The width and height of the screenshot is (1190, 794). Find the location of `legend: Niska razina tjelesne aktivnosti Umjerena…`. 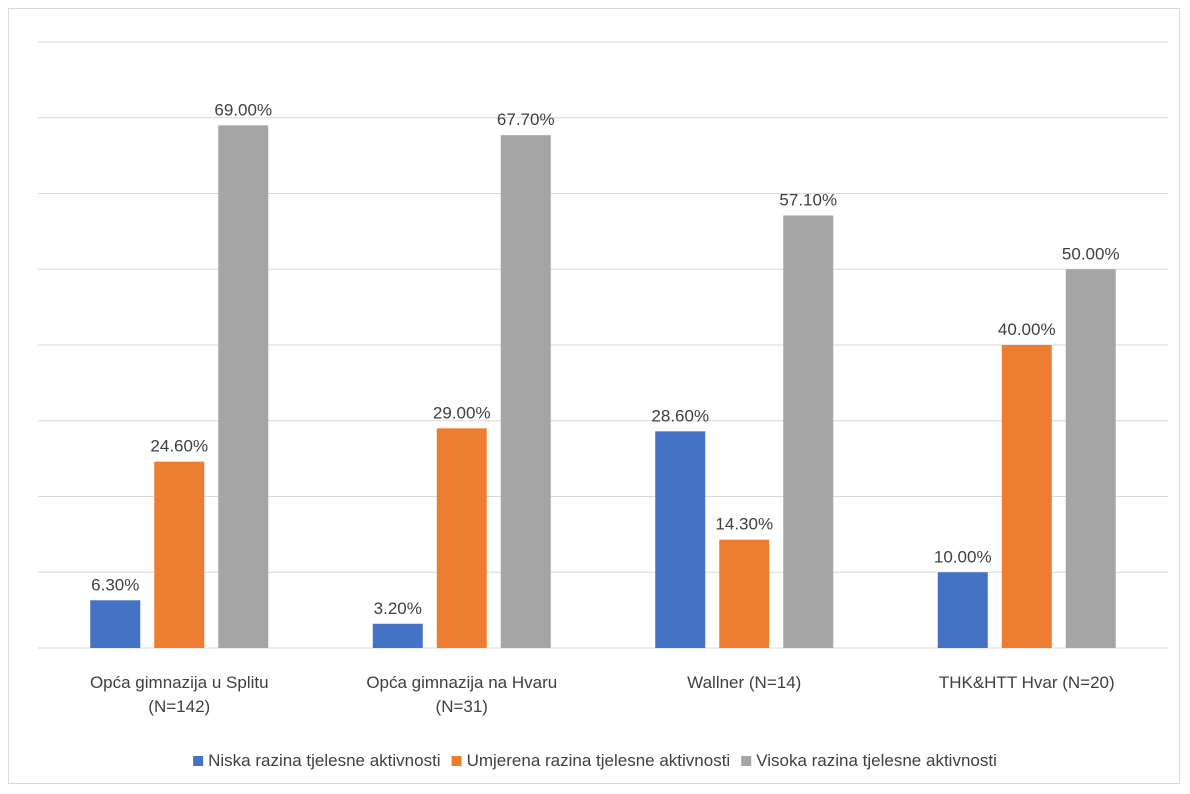

legend: Niska razina tjelesne aktivnosti Umjerena… is located at coordinates (595, 760).